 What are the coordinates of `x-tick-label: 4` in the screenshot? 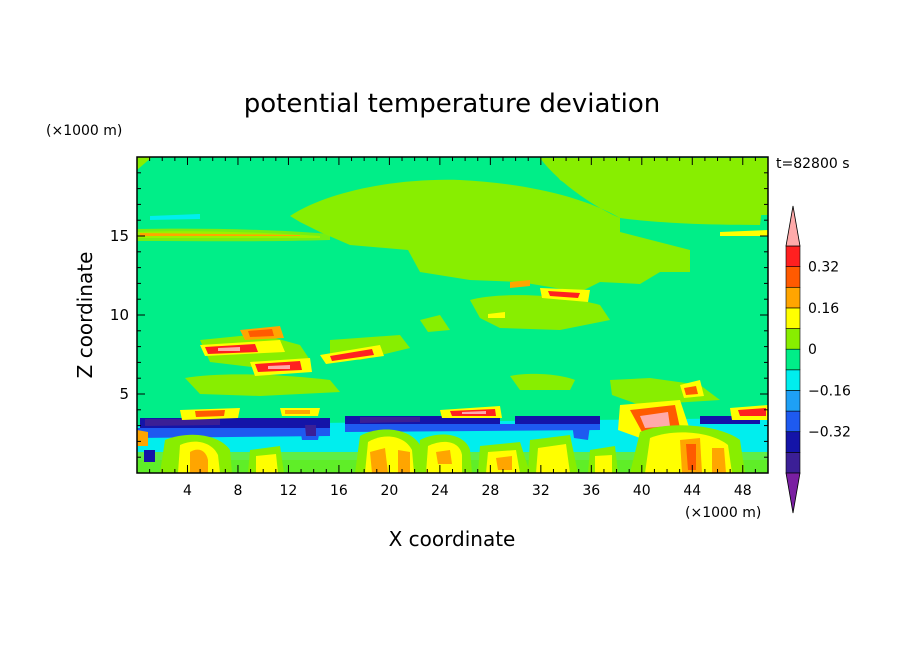 It's located at (187, 491).